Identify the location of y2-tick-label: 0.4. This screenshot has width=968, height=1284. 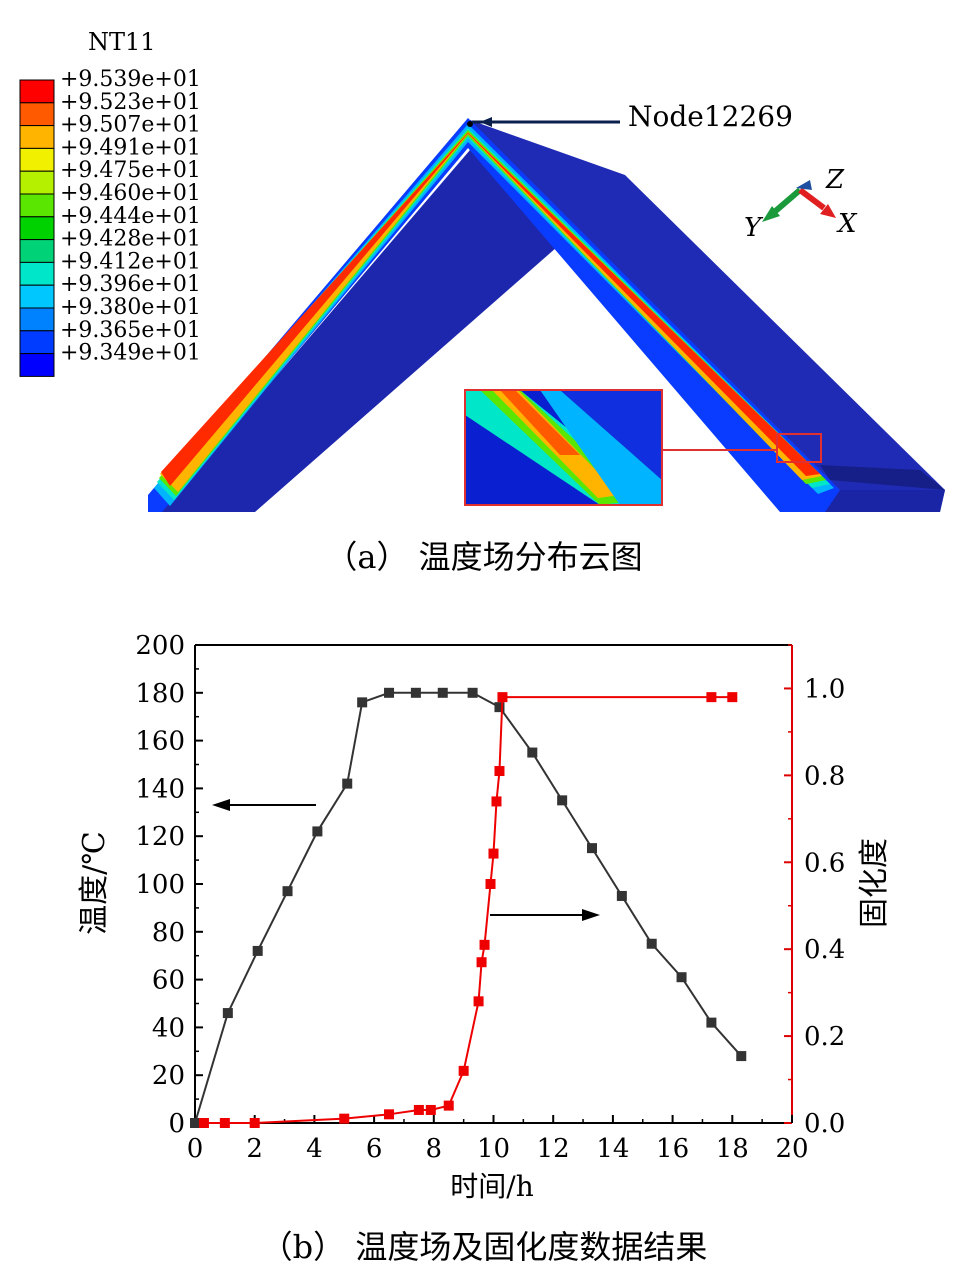
(824, 950).